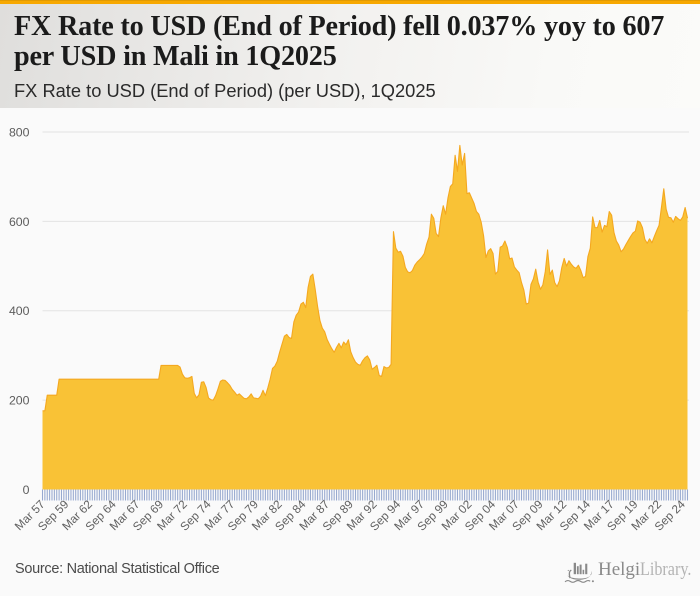 The height and width of the screenshot is (596, 700). What do you see at coordinates (19, 222) in the screenshot?
I see `svg-text: 600` at bounding box center [19, 222].